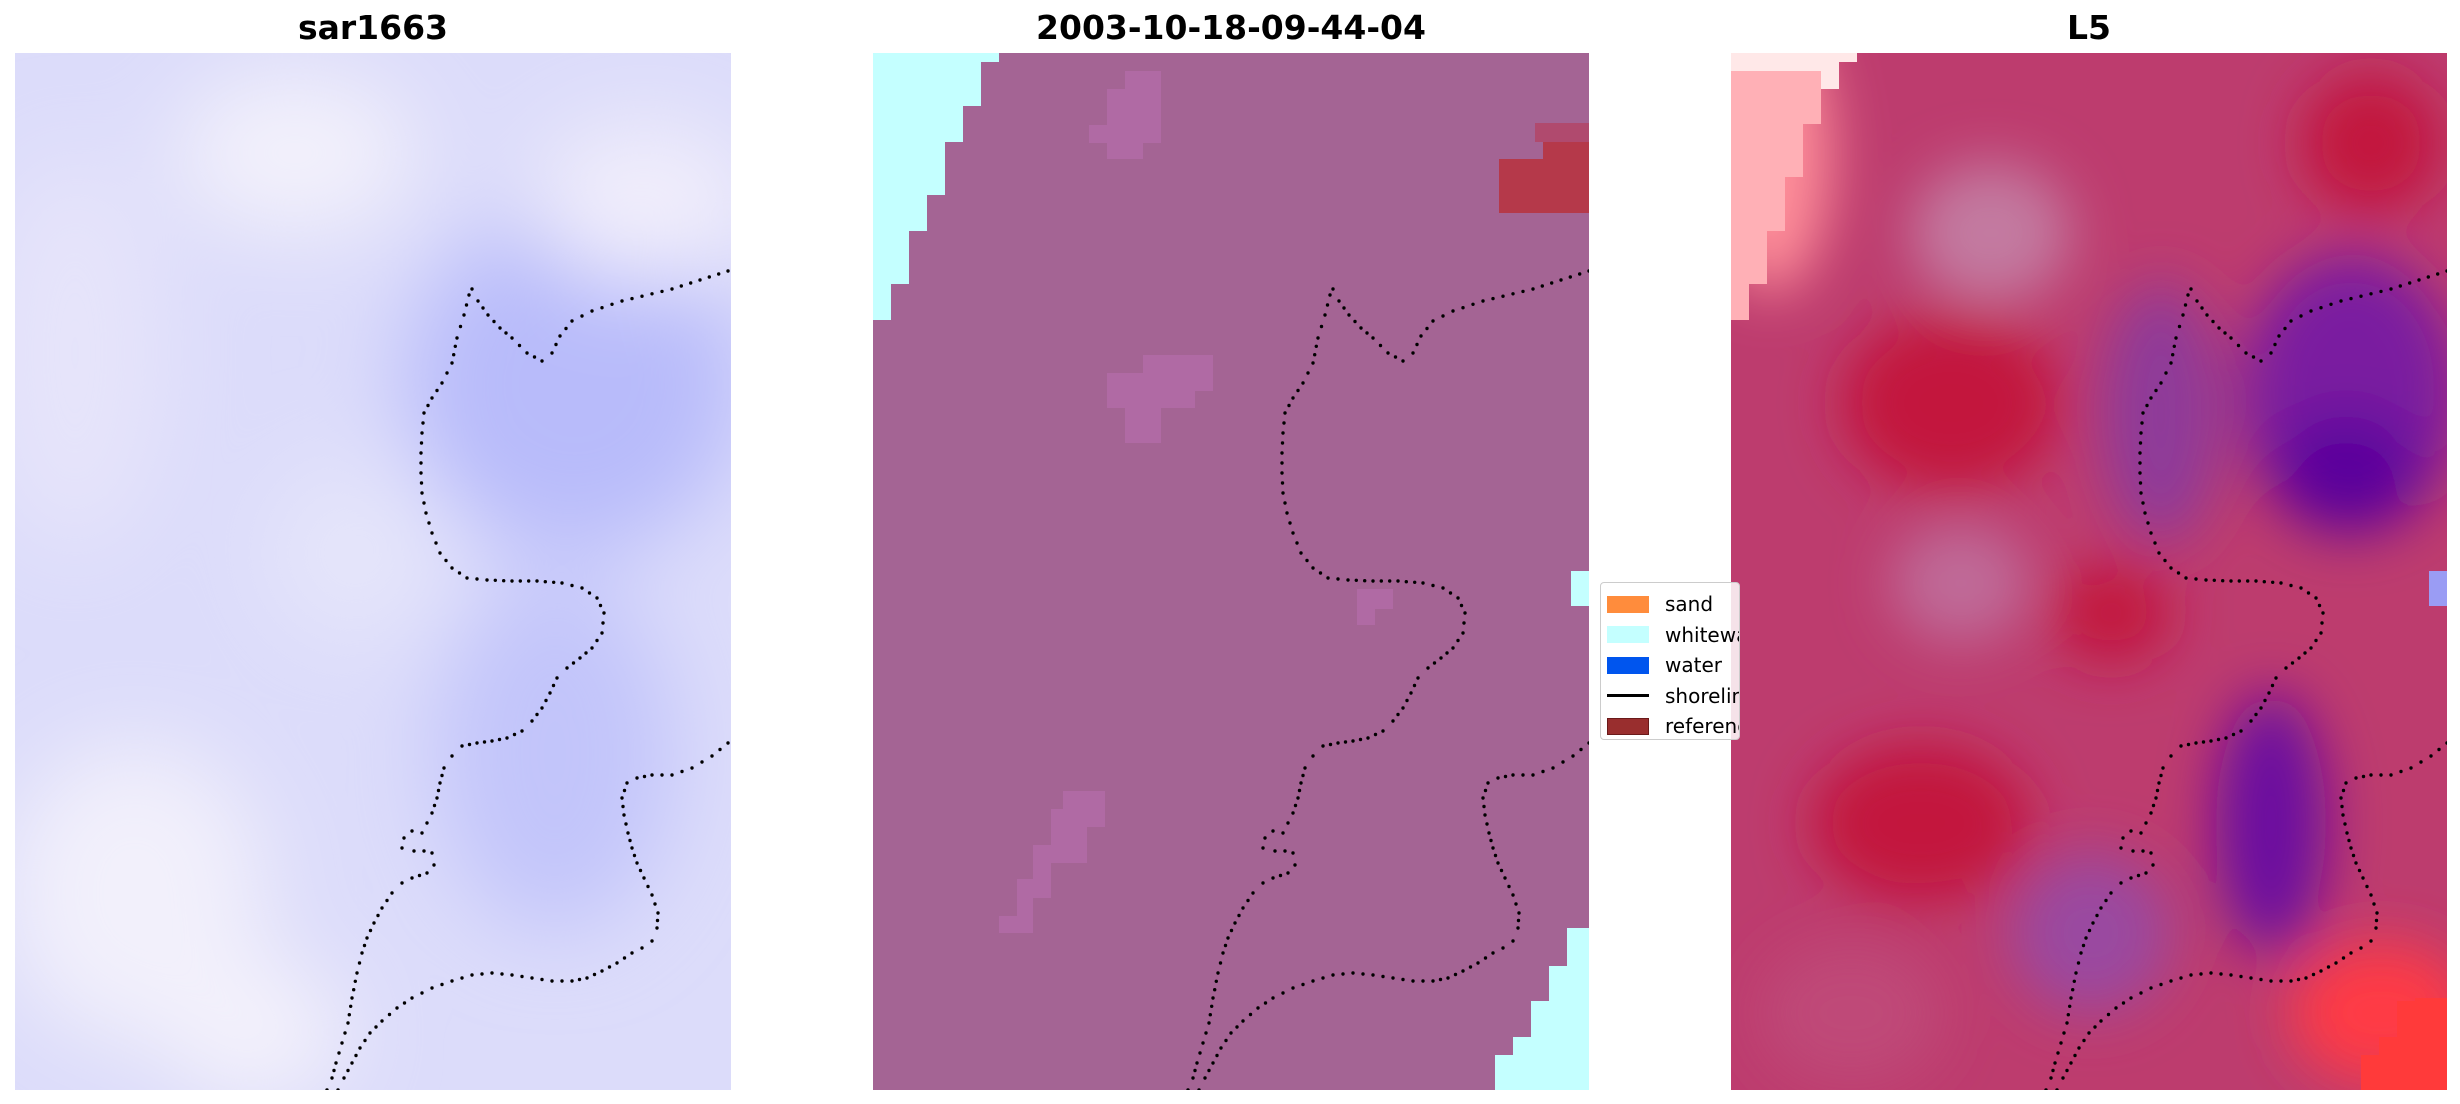 The height and width of the screenshot is (1104, 2460). I want to click on legend-item-reference: reference, so click(1673, 725).